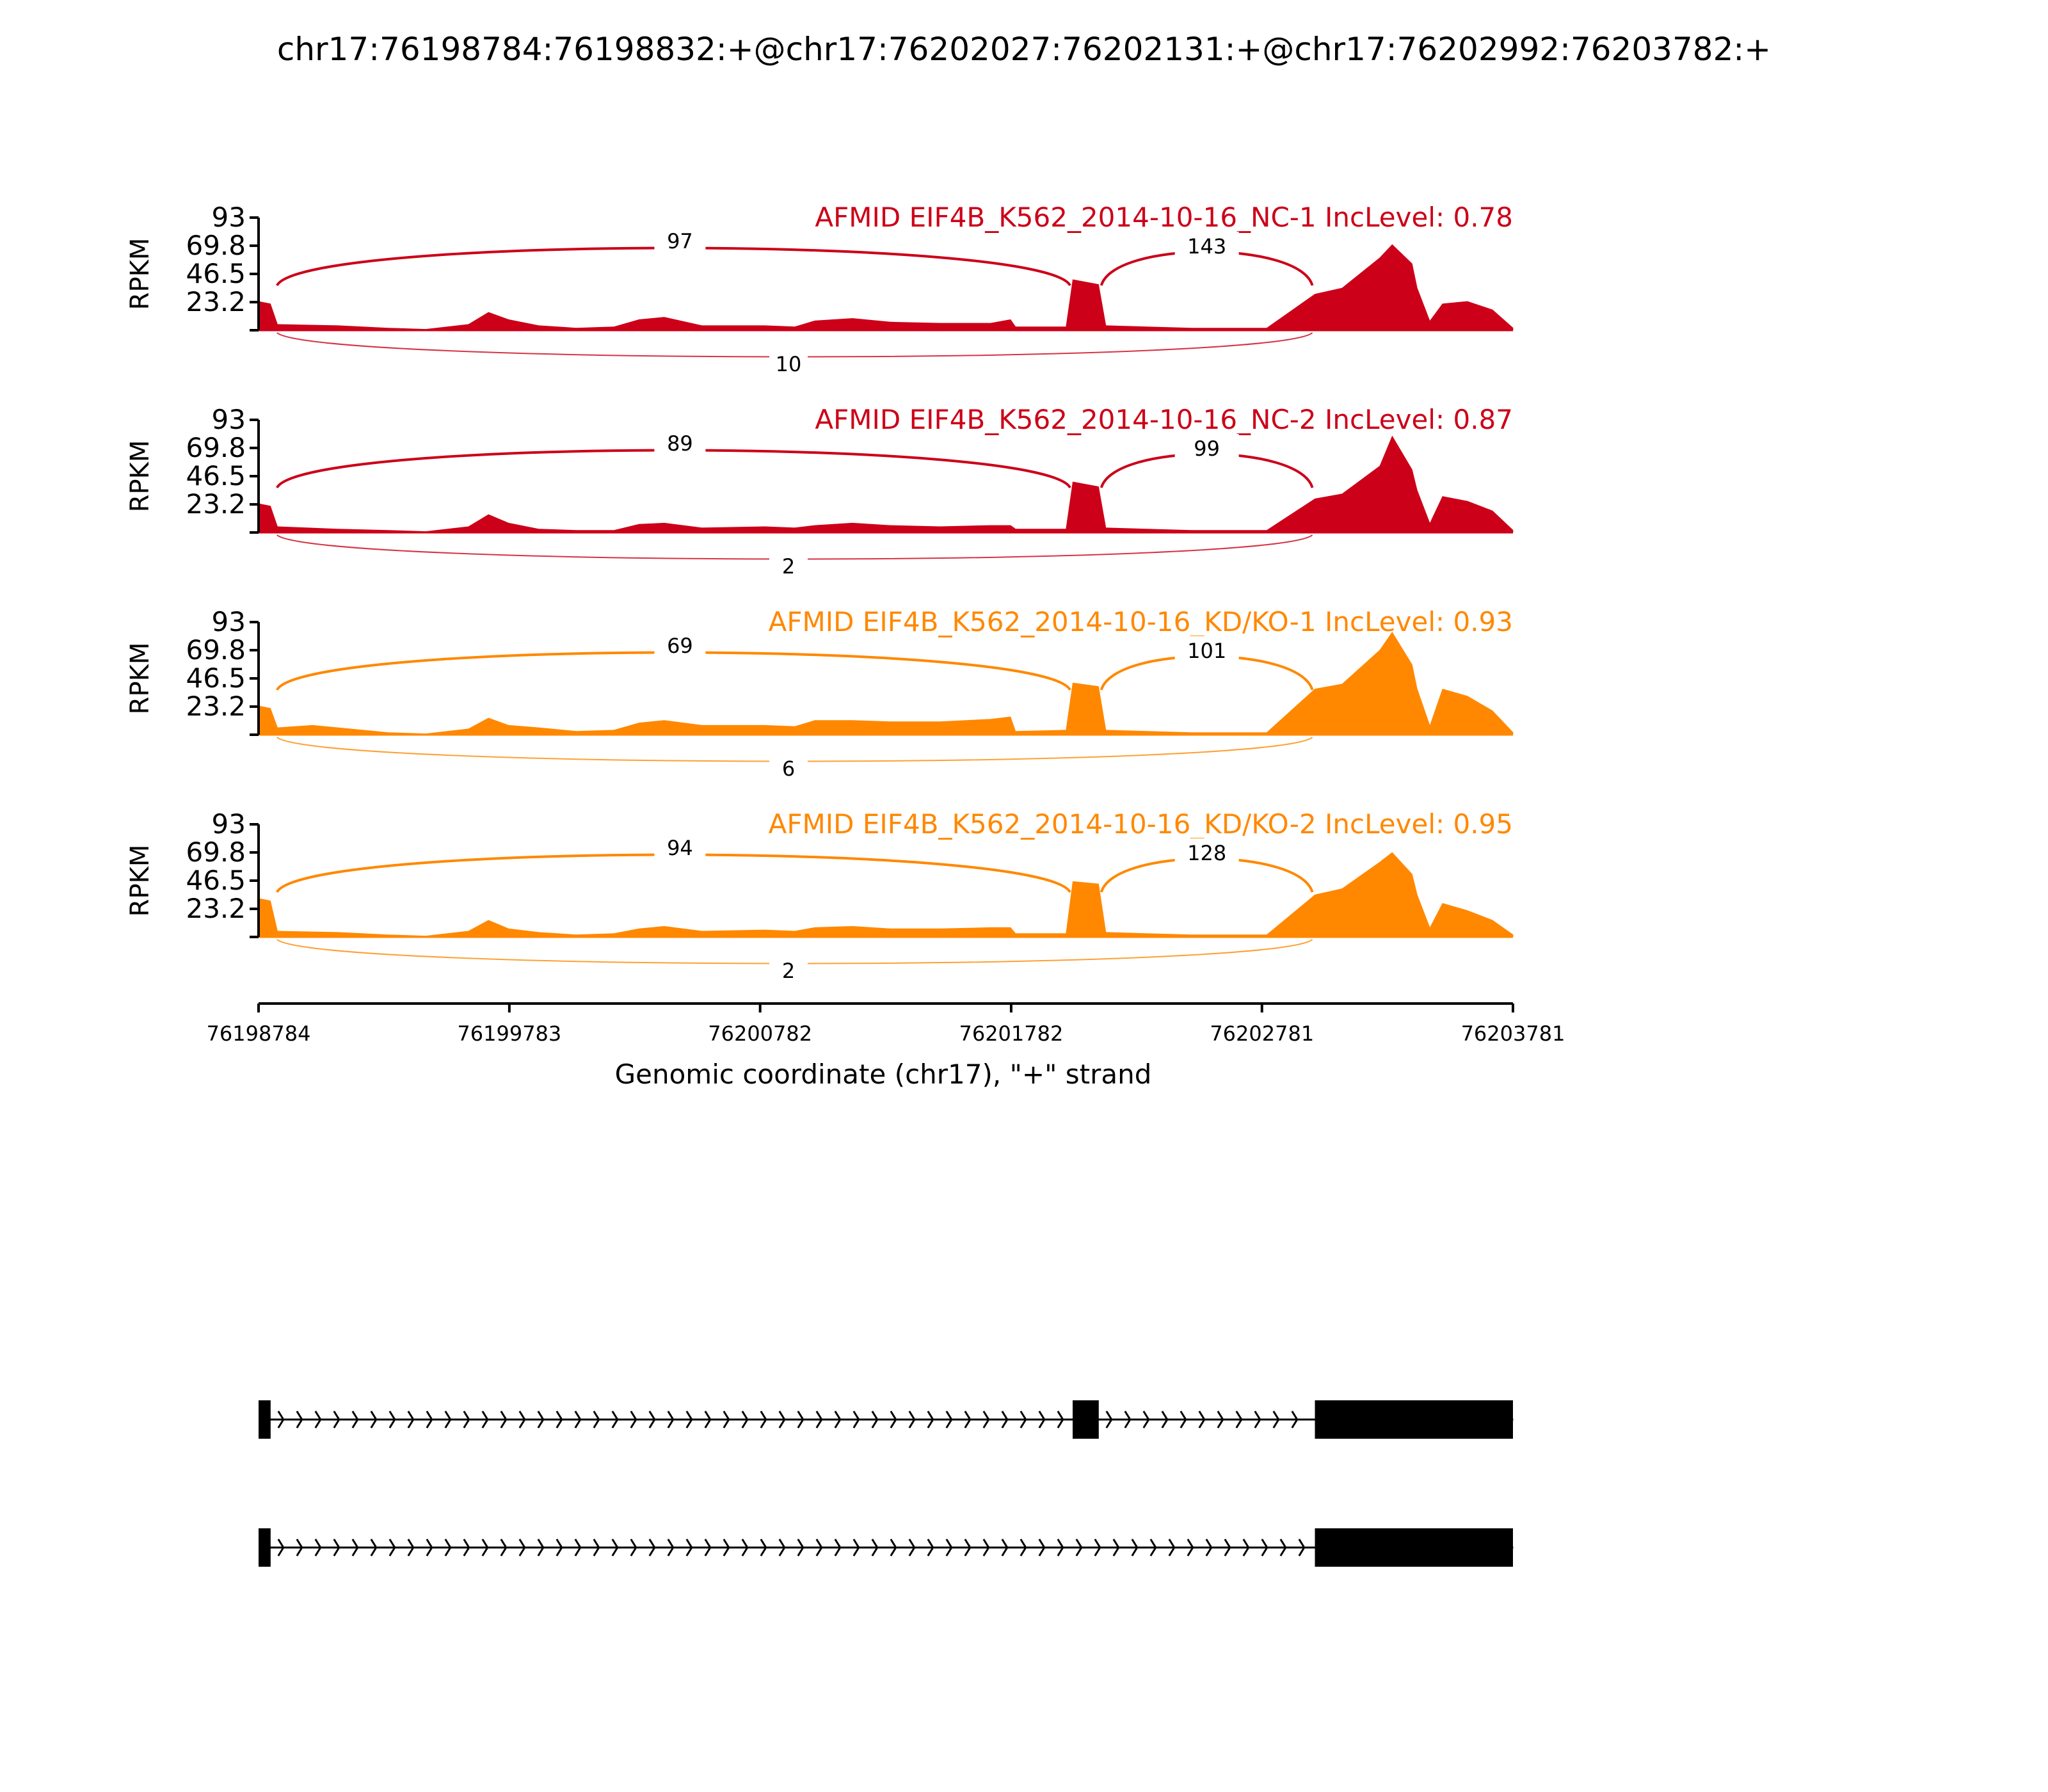 This screenshot has height=1792, width=2048. Describe the element at coordinates (680, 443) in the screenshot. I see `junction-count-label: 89` at that location.